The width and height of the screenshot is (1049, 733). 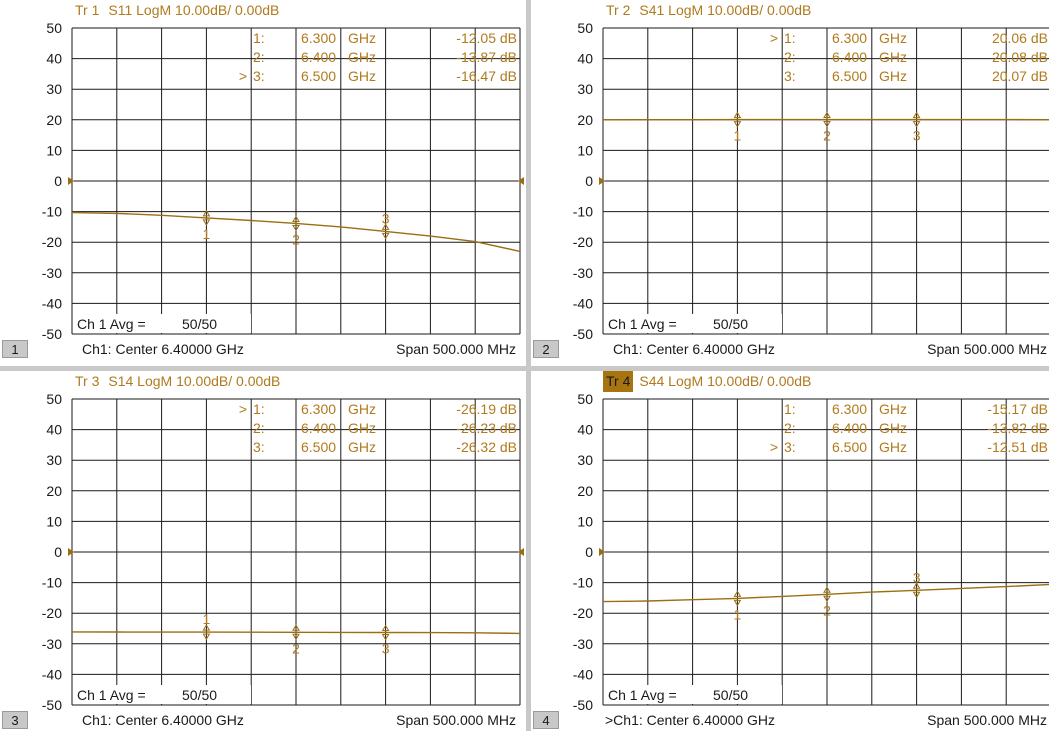 What do you see at coordinates (546, 349) in the screenshot?
I see `panel-number-badge: 2` at bounding box center [546, 349].